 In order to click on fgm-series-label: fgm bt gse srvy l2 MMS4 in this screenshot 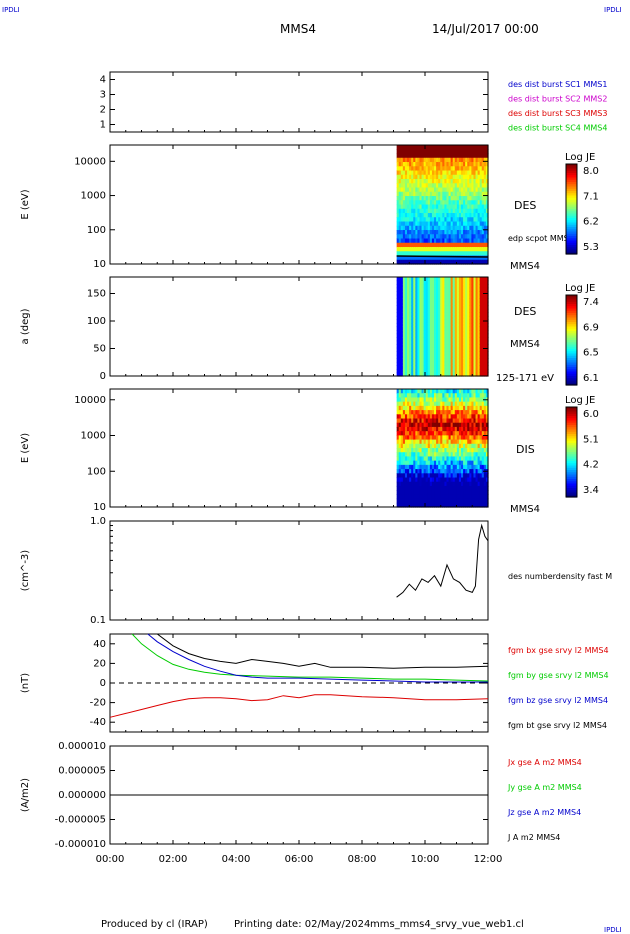, I will do `click(557, 725)`.